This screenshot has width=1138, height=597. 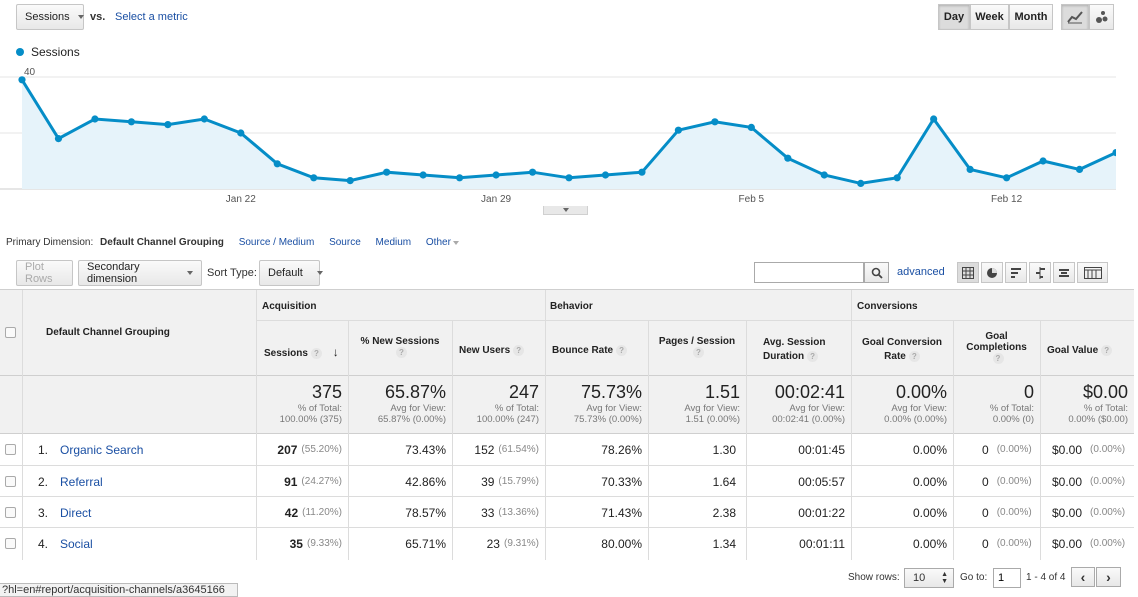 I want to click on col-sessions: Sessions? ↓, so click(x=301, y=352).